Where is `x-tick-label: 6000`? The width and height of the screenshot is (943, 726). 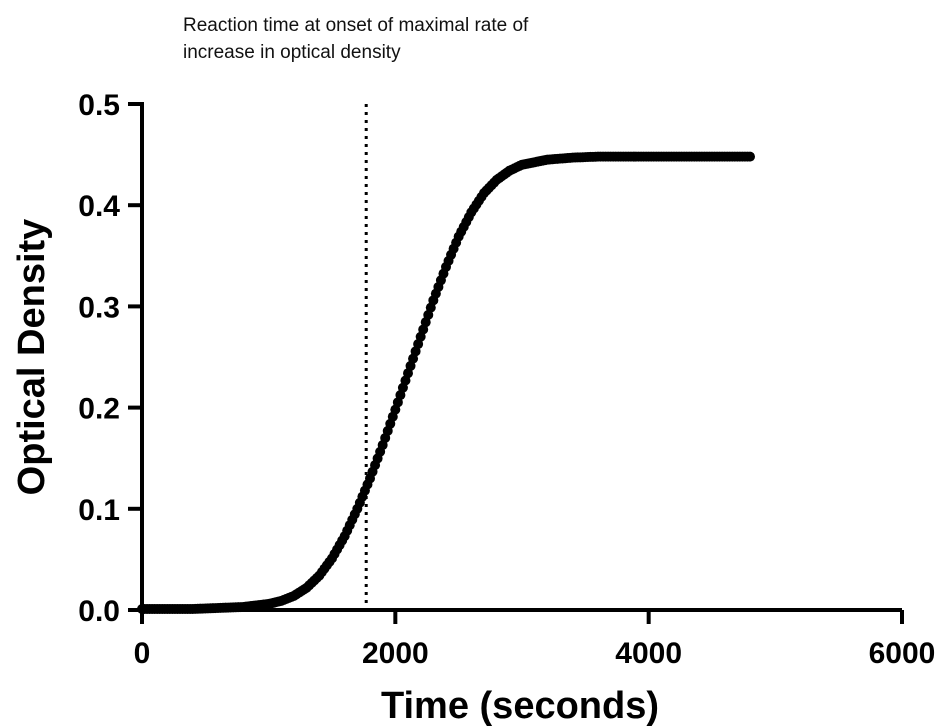
x-tick-label: 6000 is located at coordinates (902, 653).